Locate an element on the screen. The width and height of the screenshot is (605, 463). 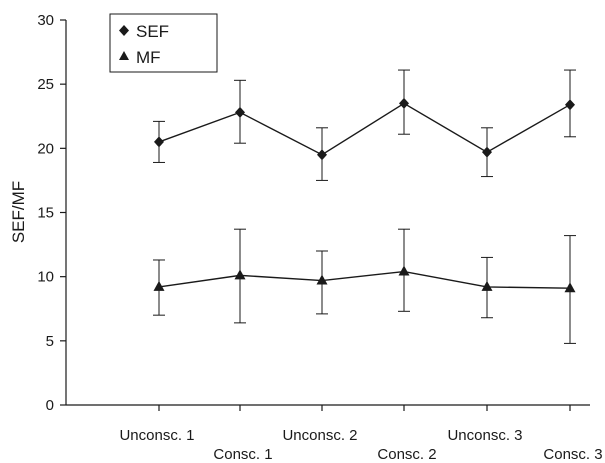
legend-diamond-icon is located at coordinates (124, 30).